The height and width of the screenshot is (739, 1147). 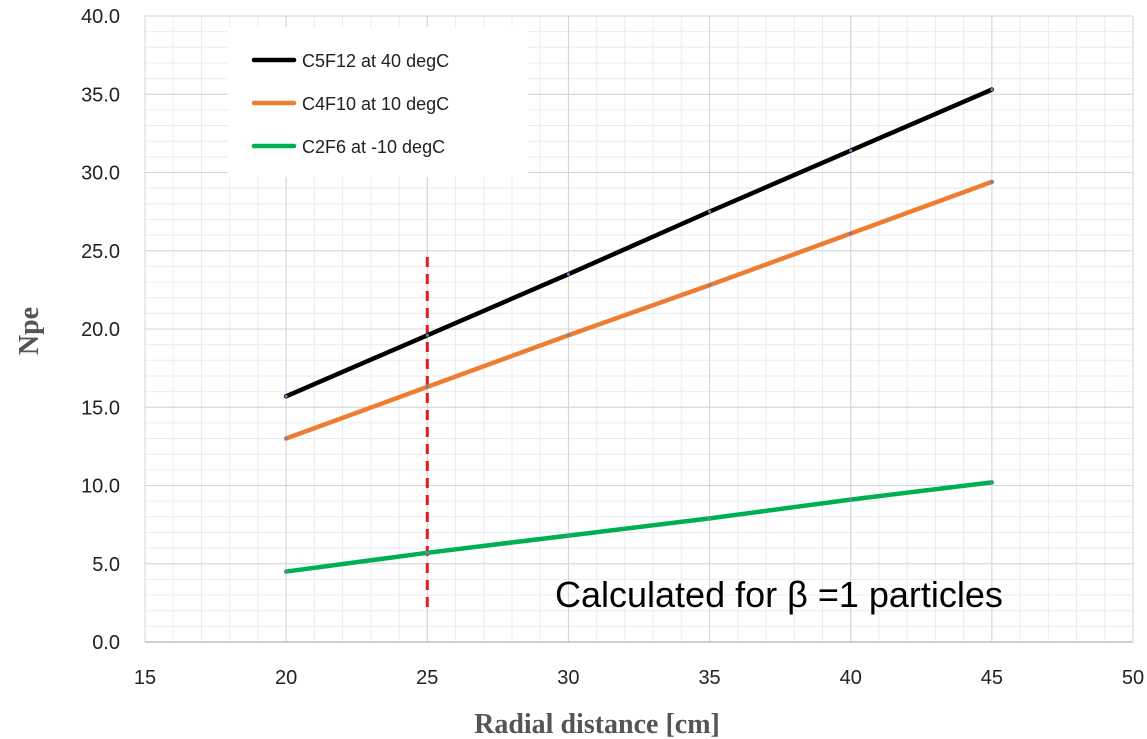 I want to click on legend-label: C2F6 at -10 degC, so click(x=373, y=147).